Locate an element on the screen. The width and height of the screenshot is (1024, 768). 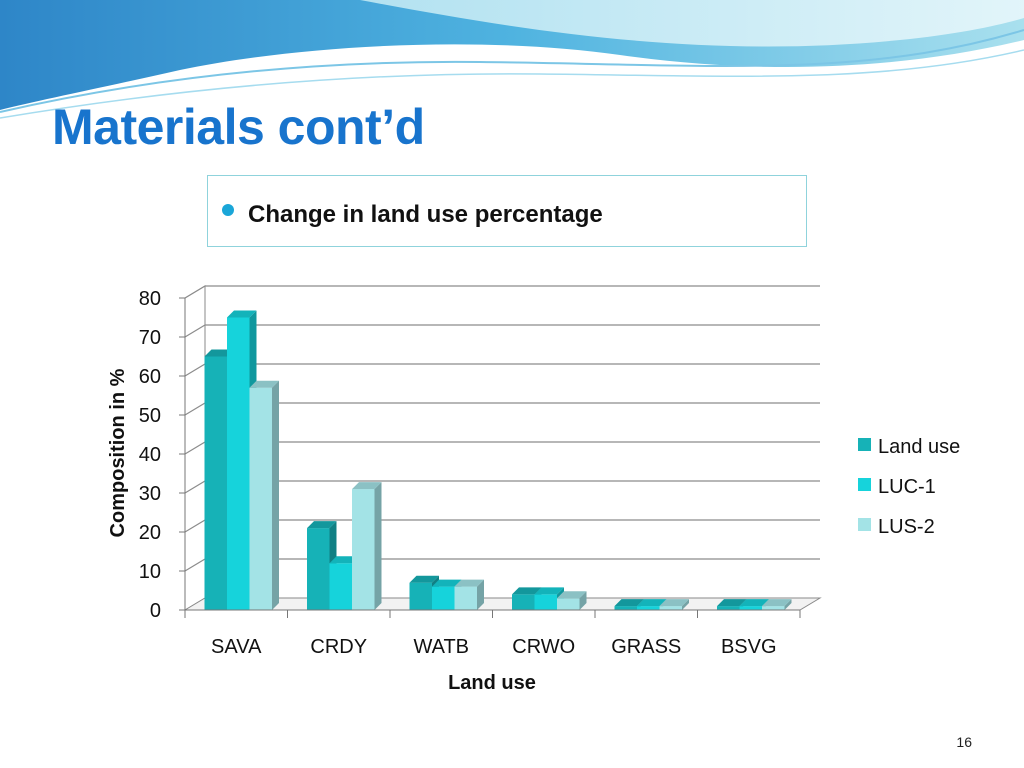
x-axis-title: Land use is located at coordinates (492, 683).